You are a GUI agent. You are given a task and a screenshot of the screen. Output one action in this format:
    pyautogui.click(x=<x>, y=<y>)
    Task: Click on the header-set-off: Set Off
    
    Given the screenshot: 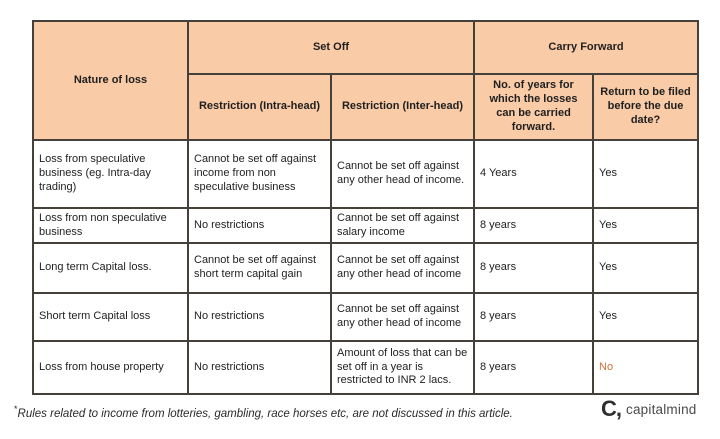 What is the action you would take?
    pyautogui.click(x=331, y=47)
    